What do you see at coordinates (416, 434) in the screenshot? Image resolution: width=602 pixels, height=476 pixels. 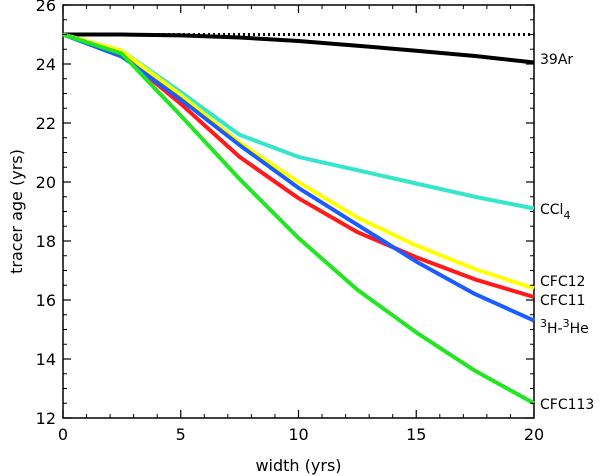 I see `x-tick-label: 15` at bounding box center [416, 434].